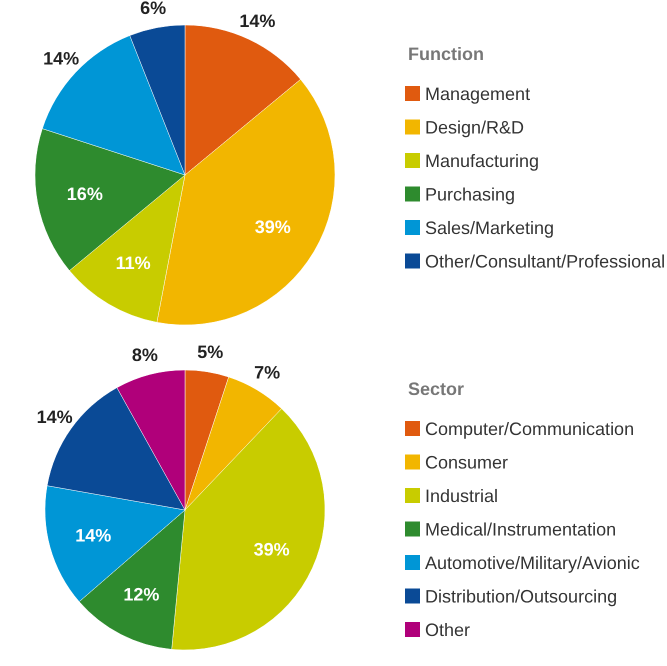  What do you see at coordinates (474, 128) in the screenshot?
I see `legend-label: Design/R&D` at bounding box center [474, 128].